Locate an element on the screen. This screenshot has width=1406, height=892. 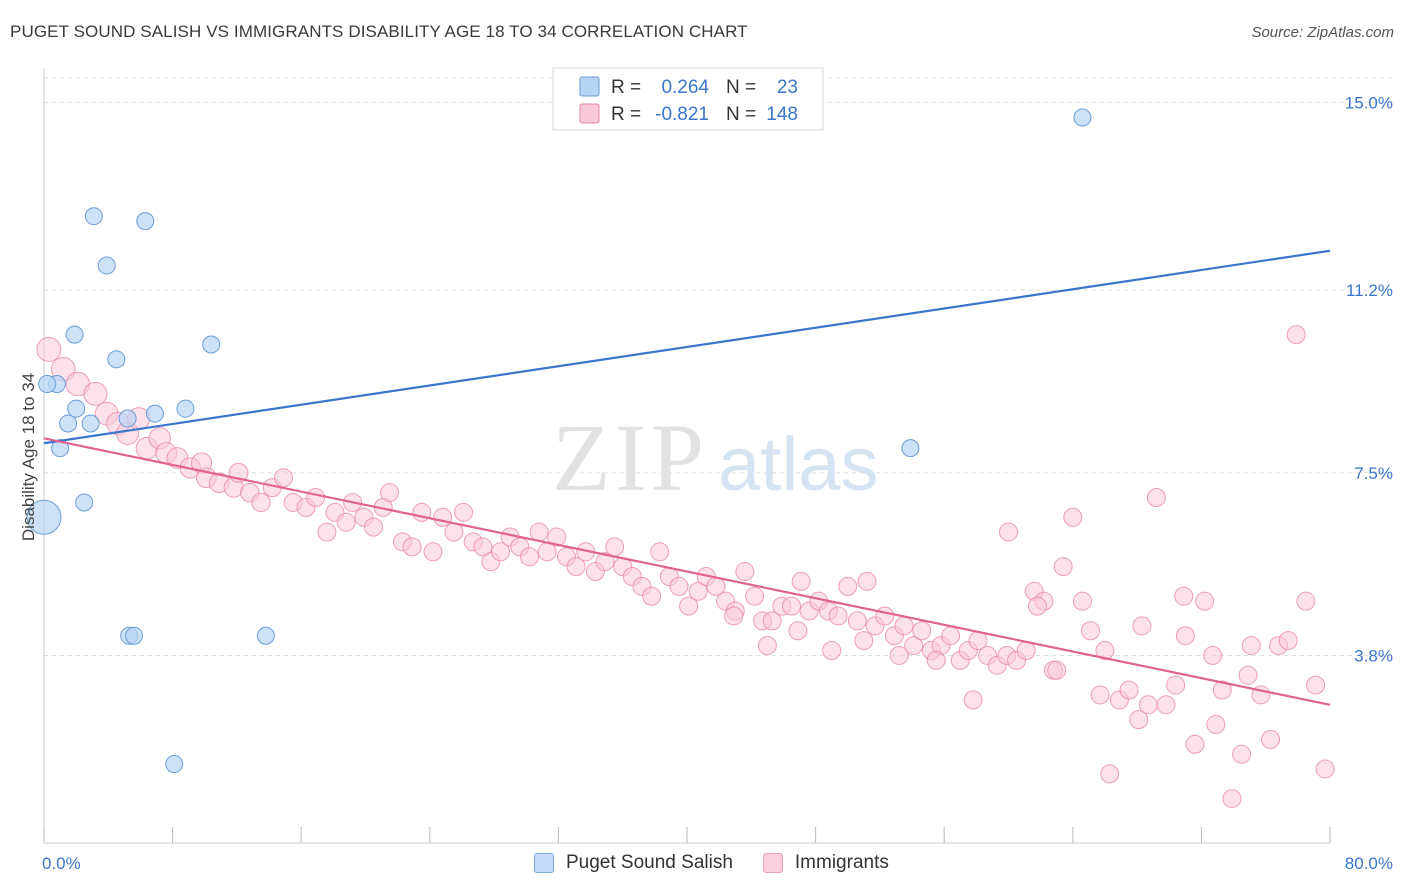
y-tick-label: 7.5% is located at coordinates (1373, 473).